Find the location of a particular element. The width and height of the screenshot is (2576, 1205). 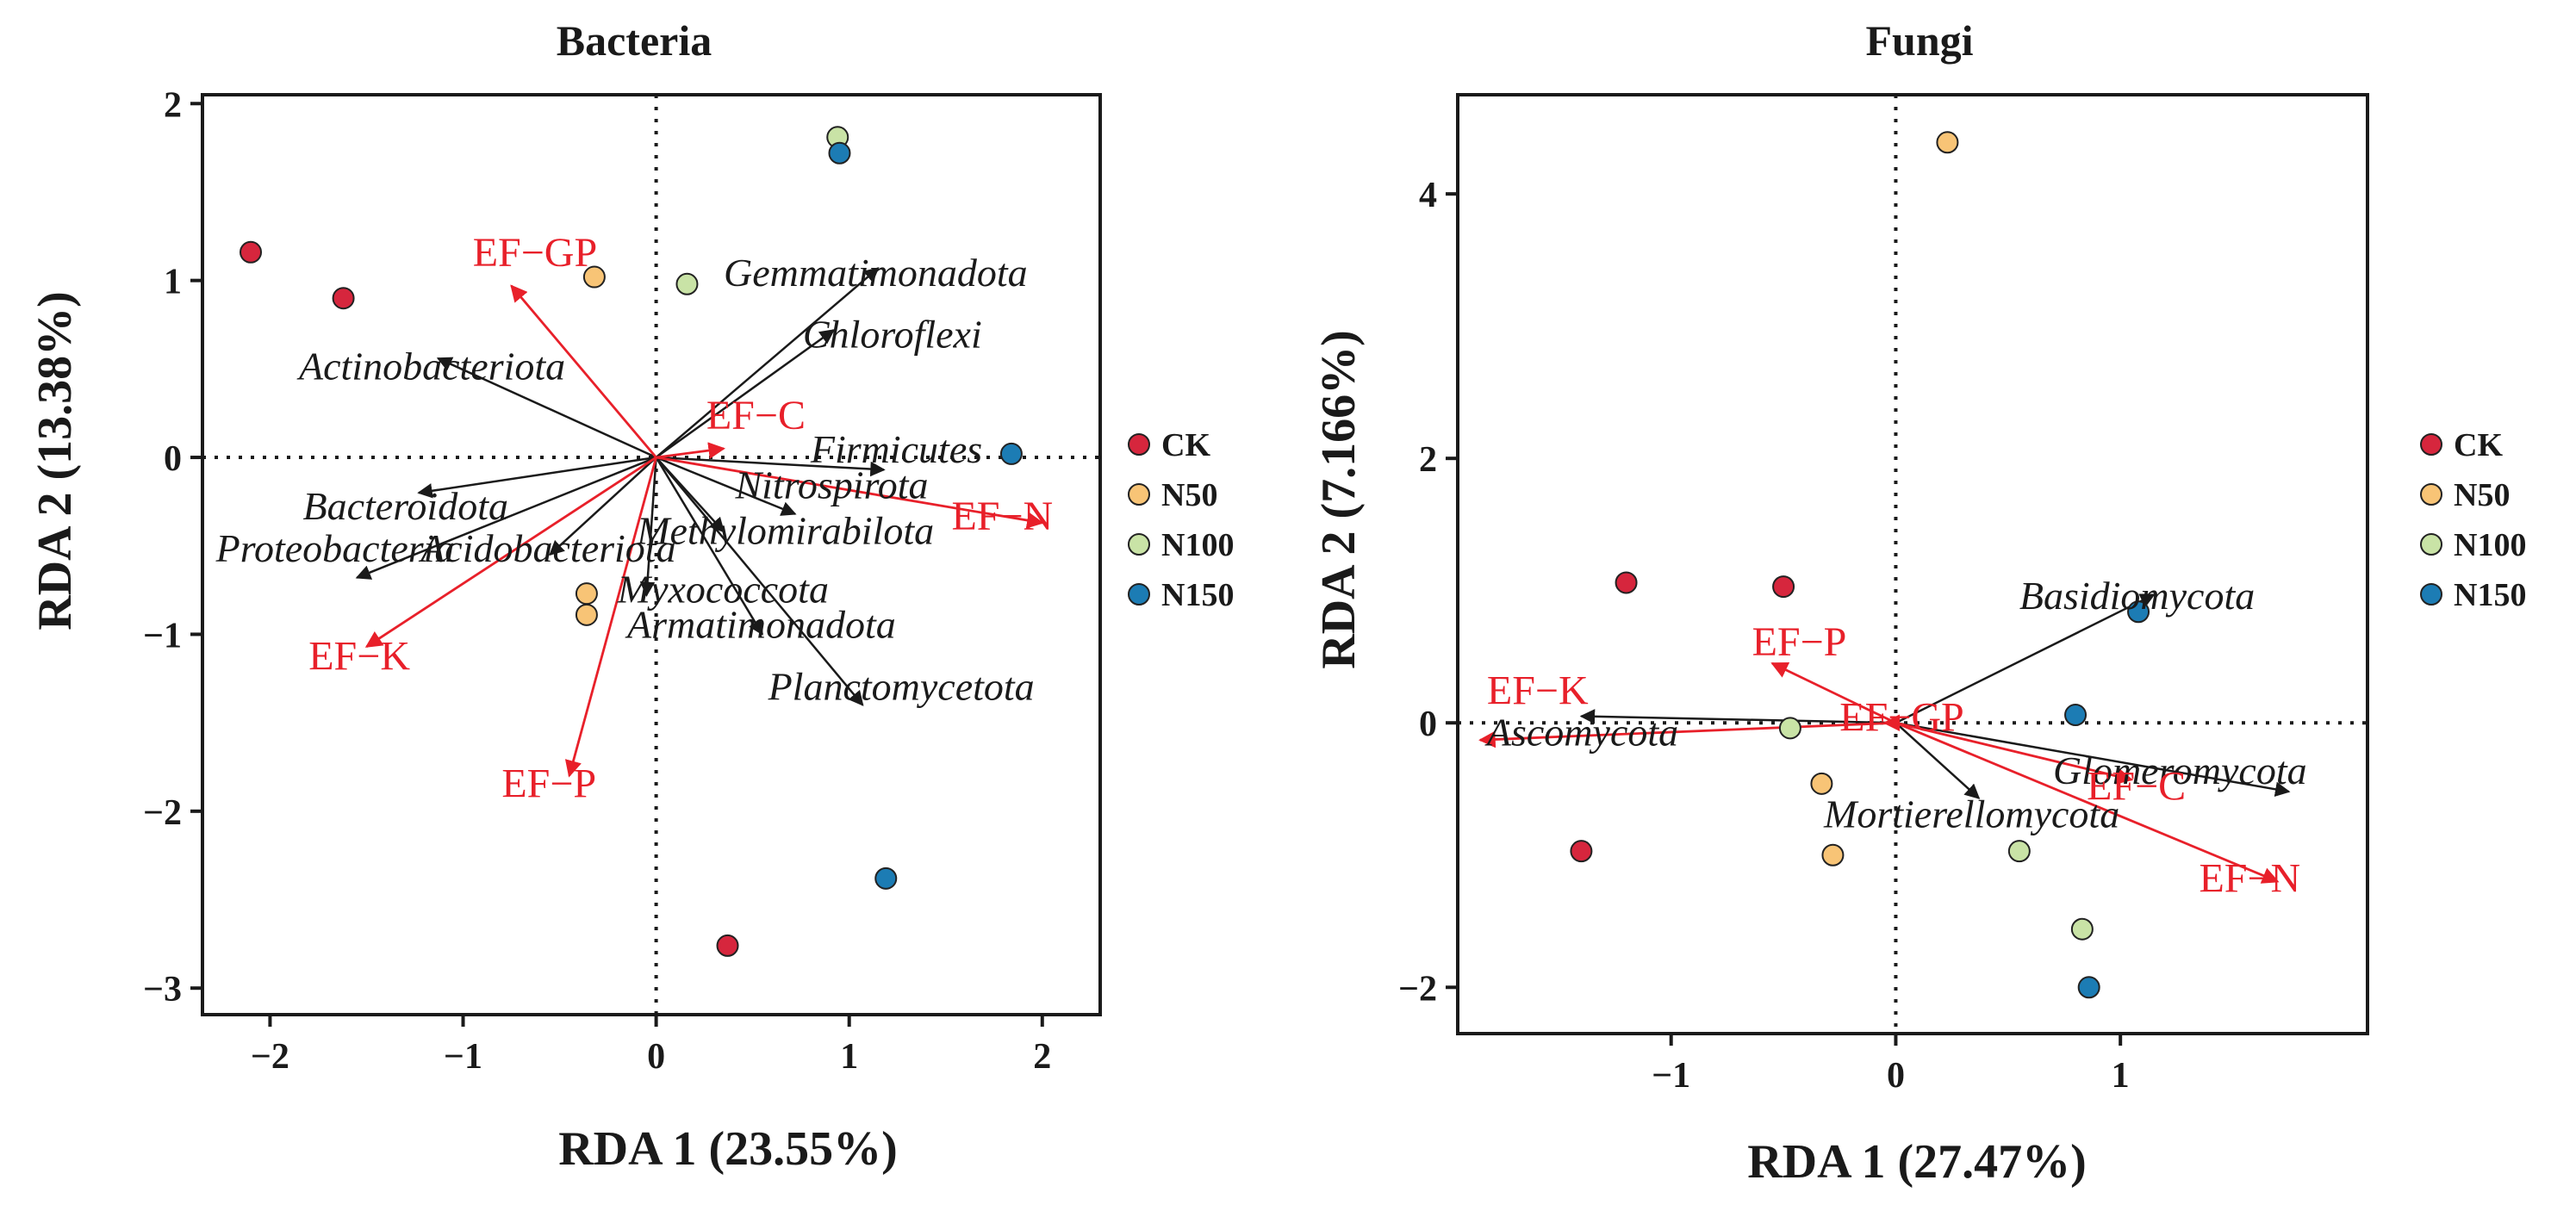

chart-title: Fungi is located at coordinates (1919, 40).